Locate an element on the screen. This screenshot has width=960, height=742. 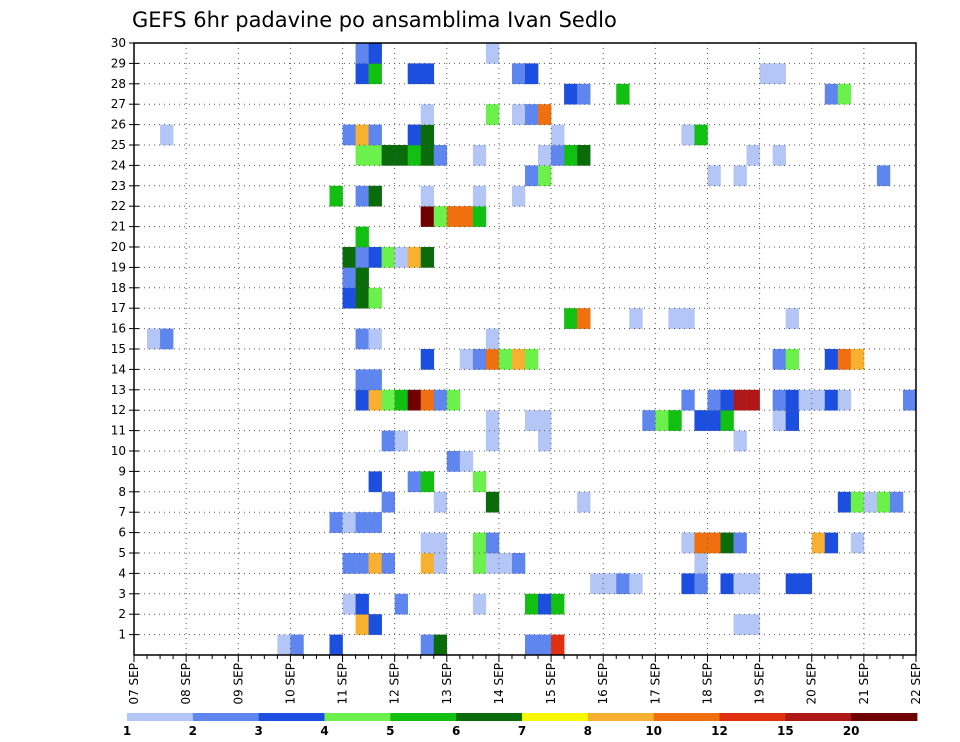
y-tick-label: 14 is located at coordinates (118, 369).